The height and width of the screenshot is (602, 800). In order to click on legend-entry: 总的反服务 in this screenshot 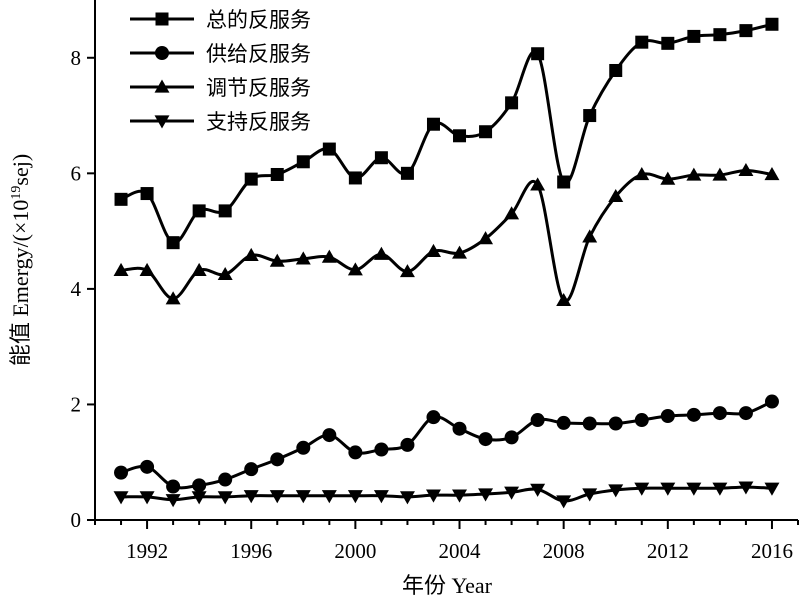, I will do `click(220, 20)`.